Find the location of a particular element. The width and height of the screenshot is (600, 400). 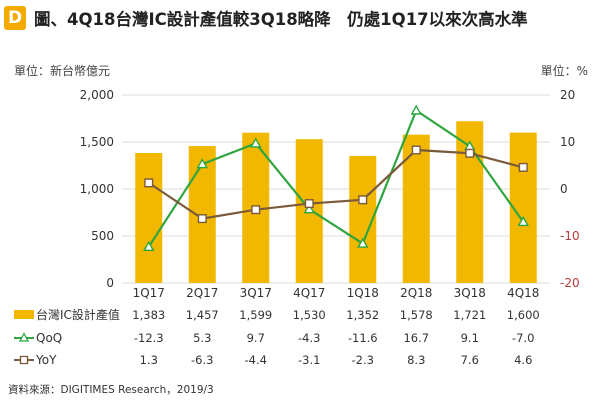

legend-qoq-marker is located at coordinates (24, 337).